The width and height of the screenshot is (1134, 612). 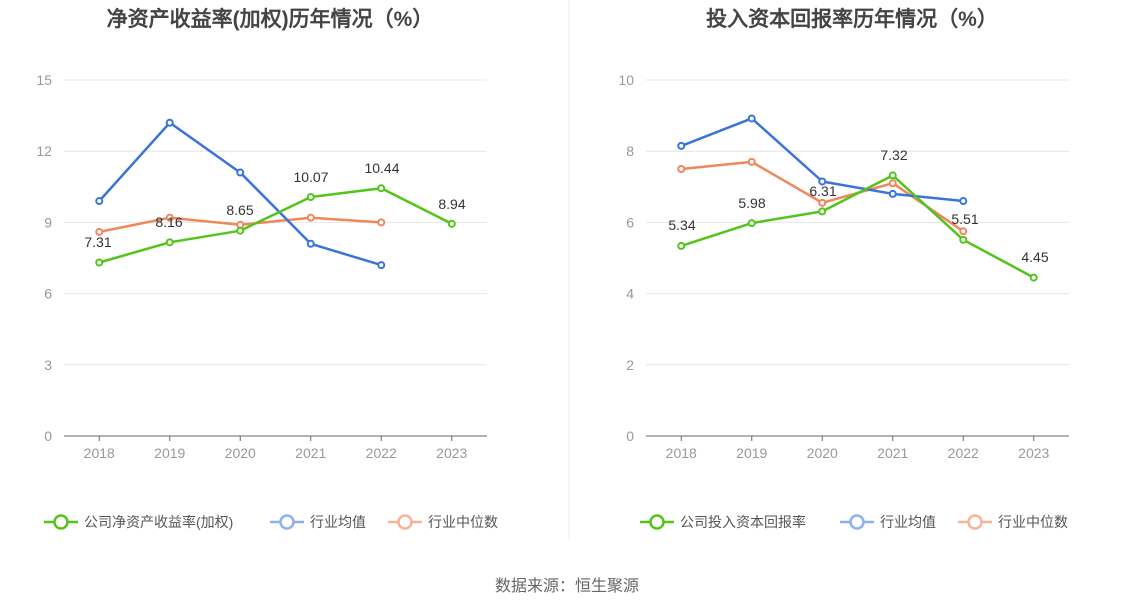 I want to click on data-label: 10.07, so click(x=310, y=177).